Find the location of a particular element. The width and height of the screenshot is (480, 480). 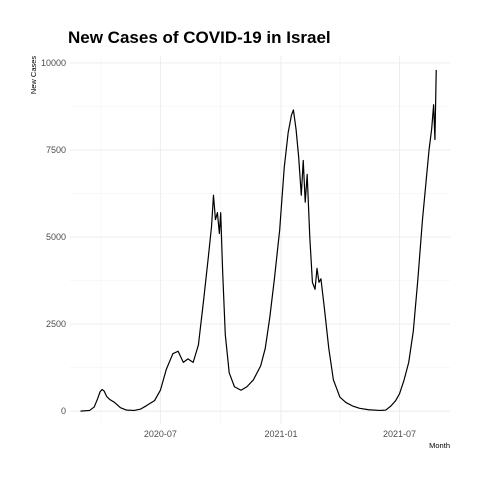

y-tick-label: 2500 is located at coordinates (56, 324).